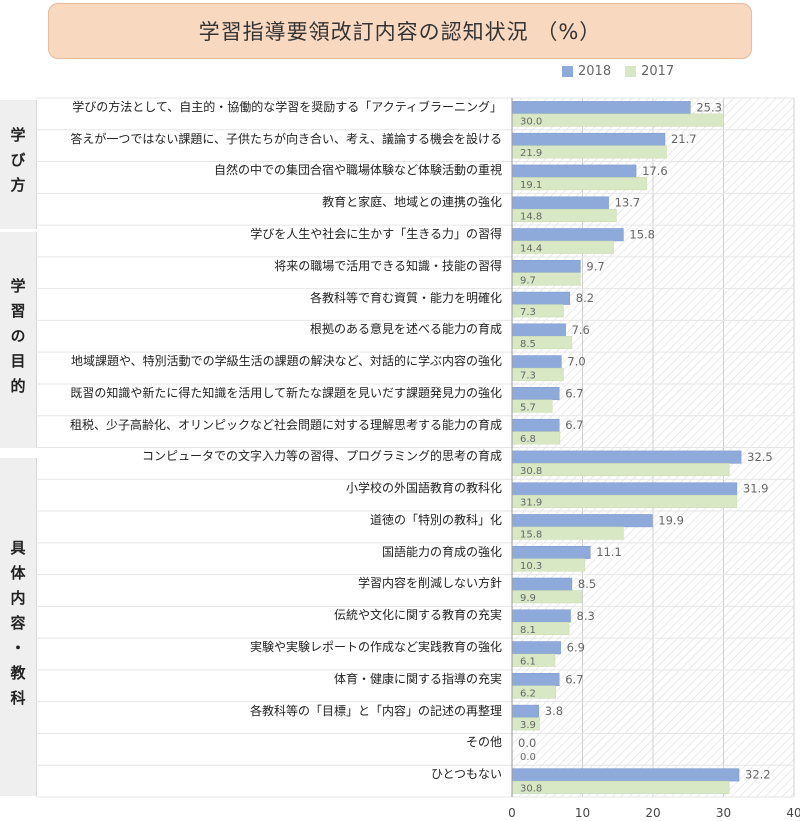 This screenshot has height=821, width=800. Describe the element at coordinates (642, 234) in the screenshot. I see `data-label-2018: 15.8` at that location.